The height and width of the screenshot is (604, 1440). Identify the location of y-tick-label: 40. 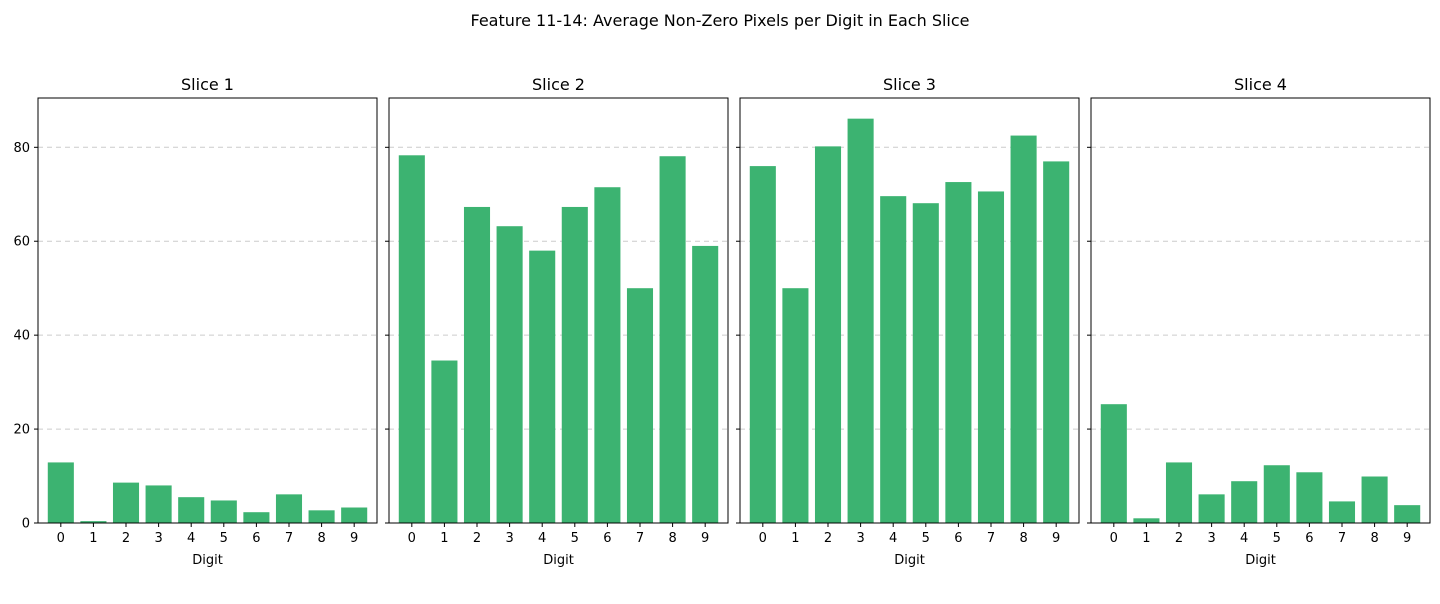
(21, 336).